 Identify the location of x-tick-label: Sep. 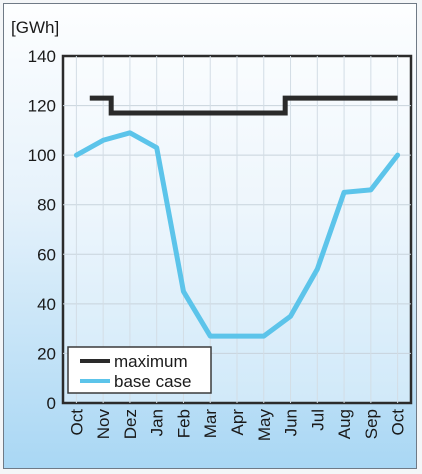
(371, 424).